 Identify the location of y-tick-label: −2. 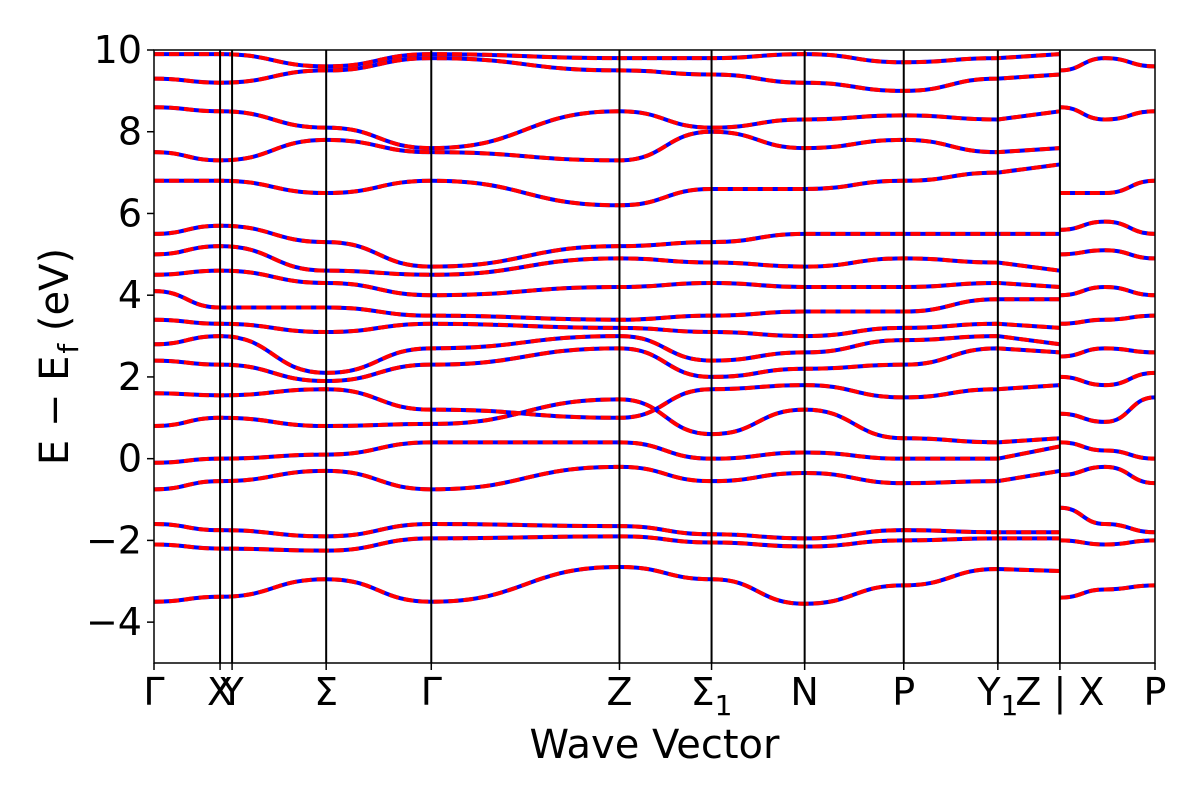
(114, 540).